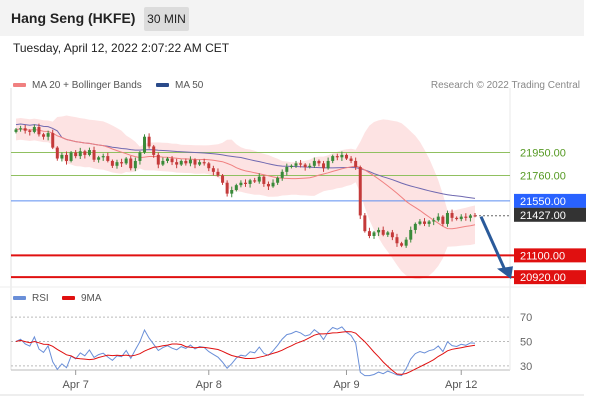 The width and height of the screenshot is (590, 400). I want to click on rsi-swatch, so click(19, 298).